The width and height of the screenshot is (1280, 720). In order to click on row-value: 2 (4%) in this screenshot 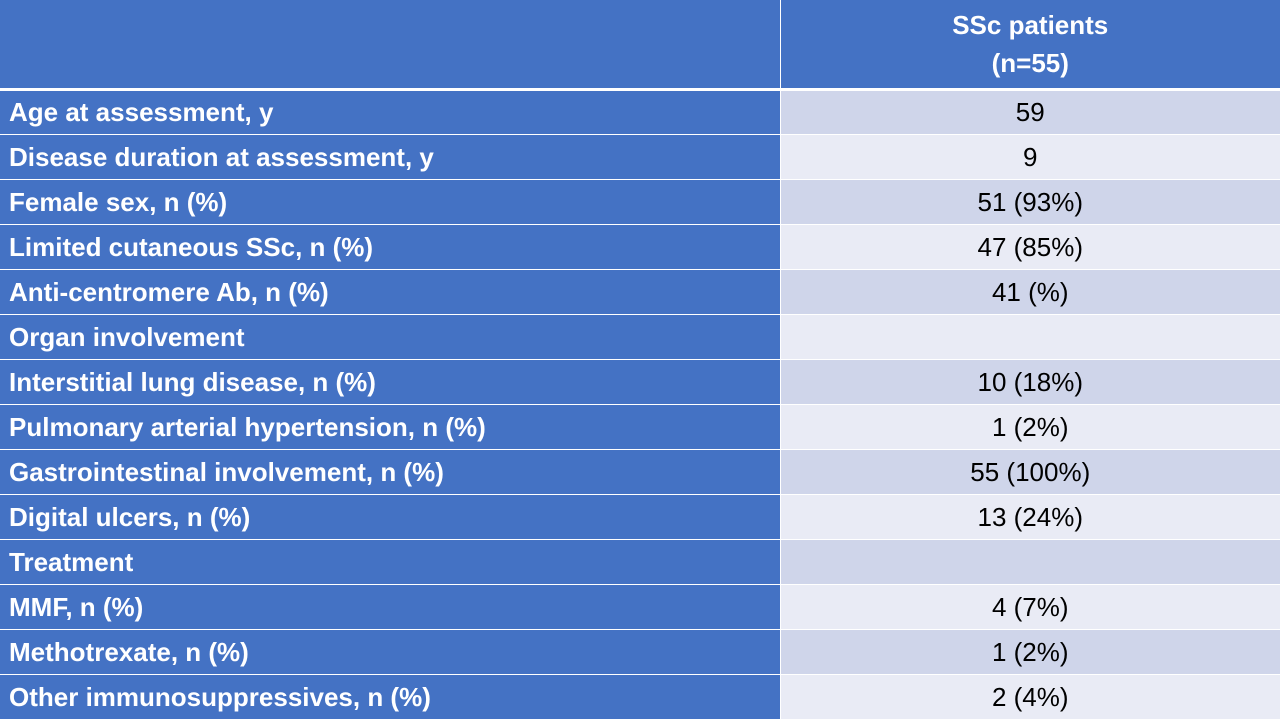, I will do `click(1030, 697)`.